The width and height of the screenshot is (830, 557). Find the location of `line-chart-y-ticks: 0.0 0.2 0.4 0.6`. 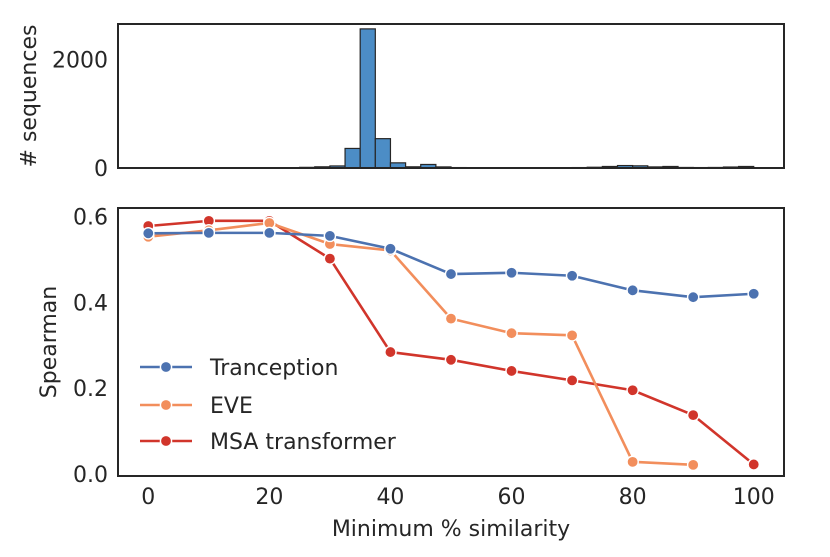

line-chart-y-ticks: 0.0 0.2 0.4 0.6 is located at coordinates (90, 347).